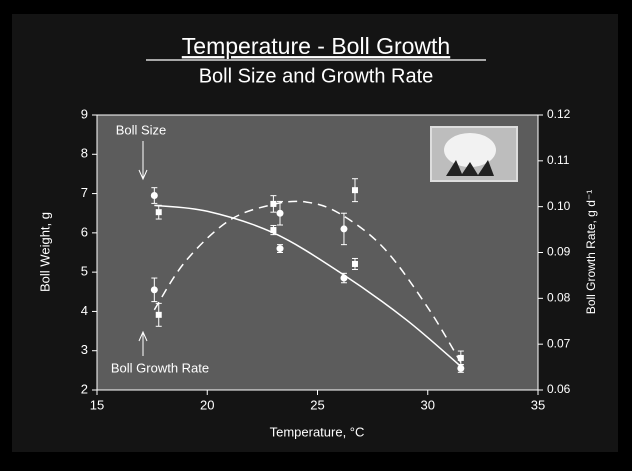 This screenshot has height=471, width=632. I want to click on y-tick-label: 4, so click(84, 310).